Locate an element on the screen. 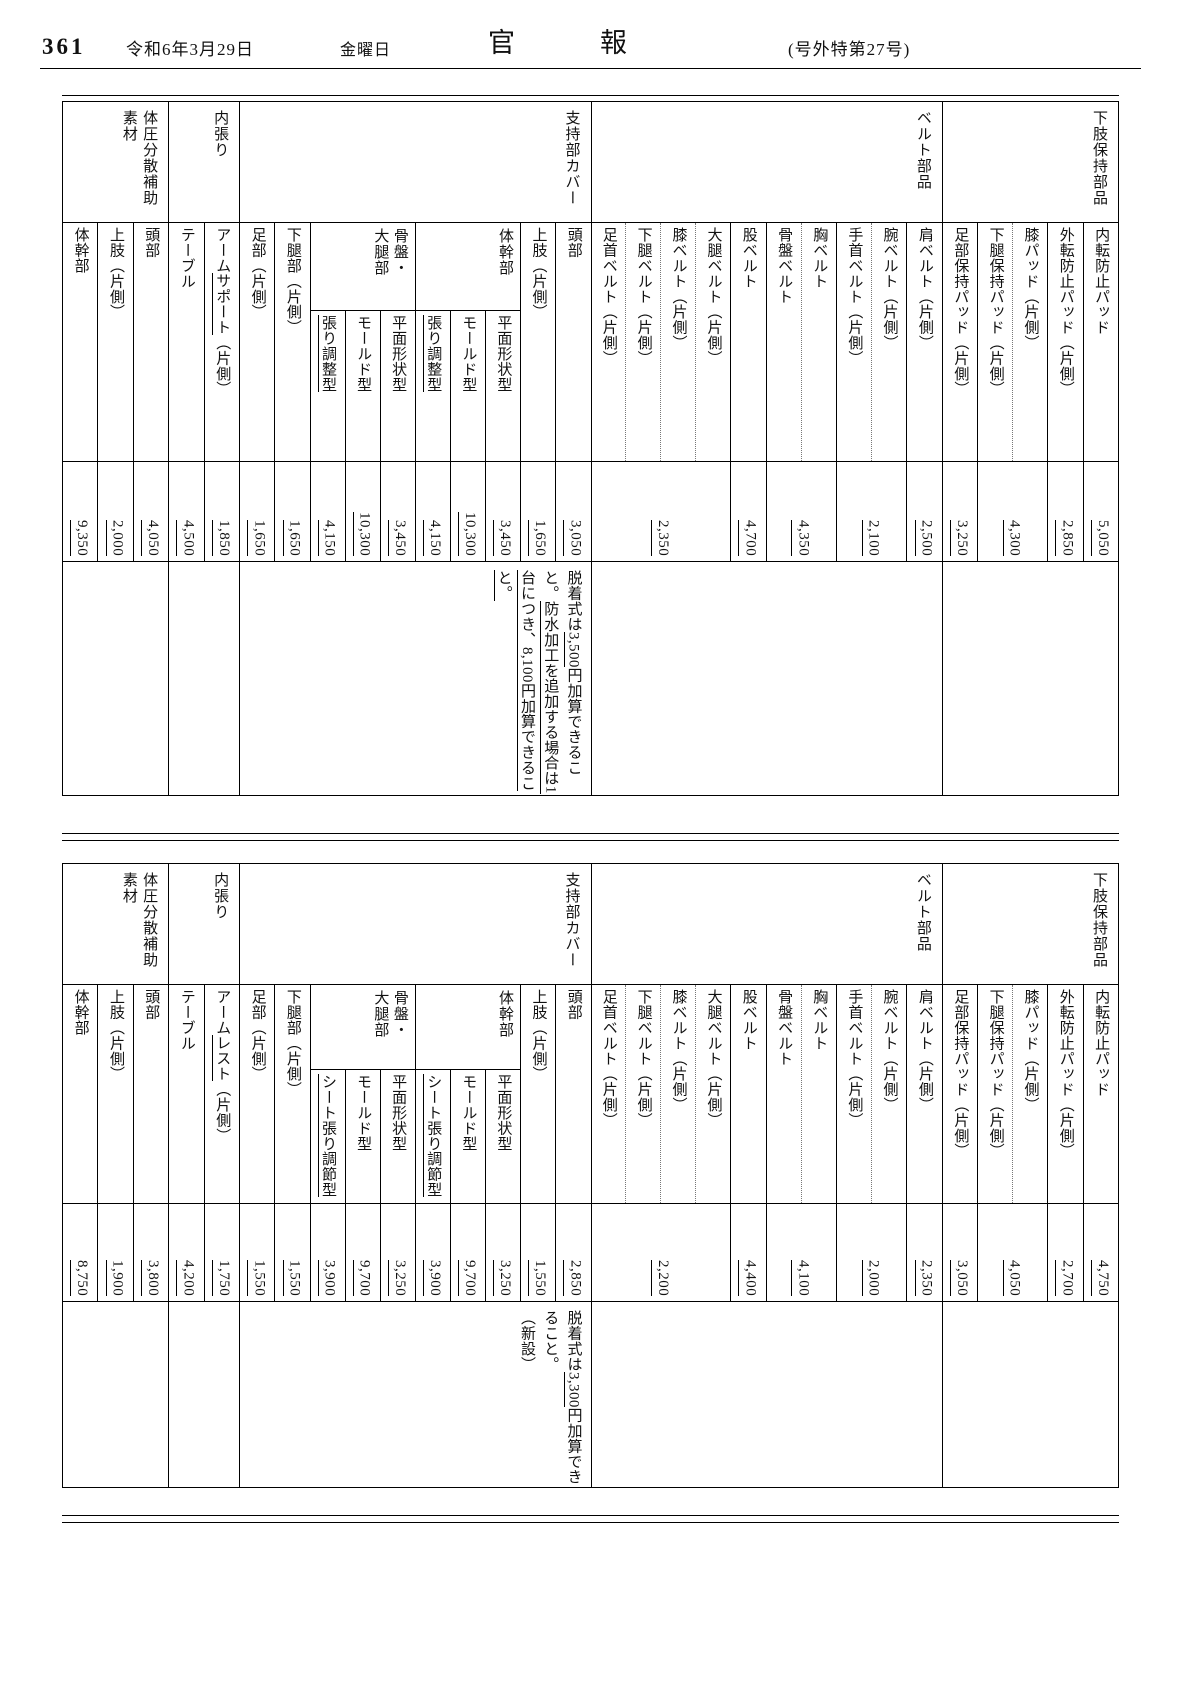 This screenshot has height=1695, width=1181. price-value: 9,700 is located at coordinates (467, 1277).